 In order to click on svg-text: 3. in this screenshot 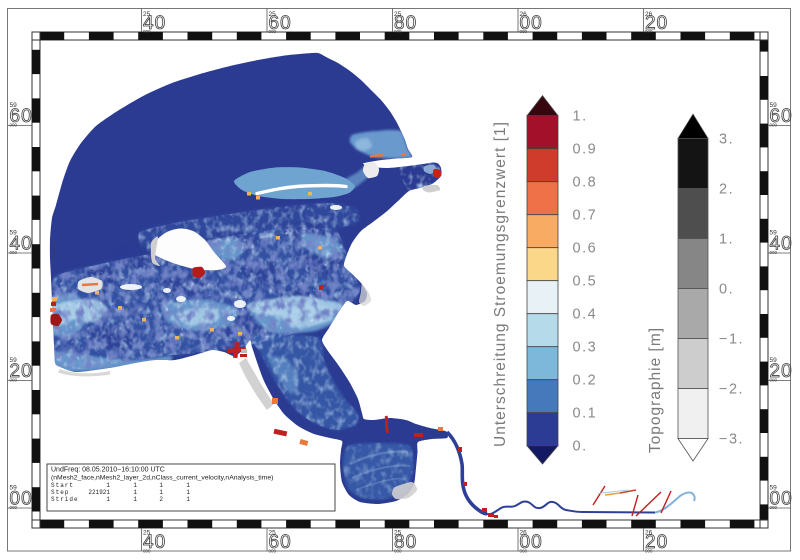, I will do `click(726, 140)`.